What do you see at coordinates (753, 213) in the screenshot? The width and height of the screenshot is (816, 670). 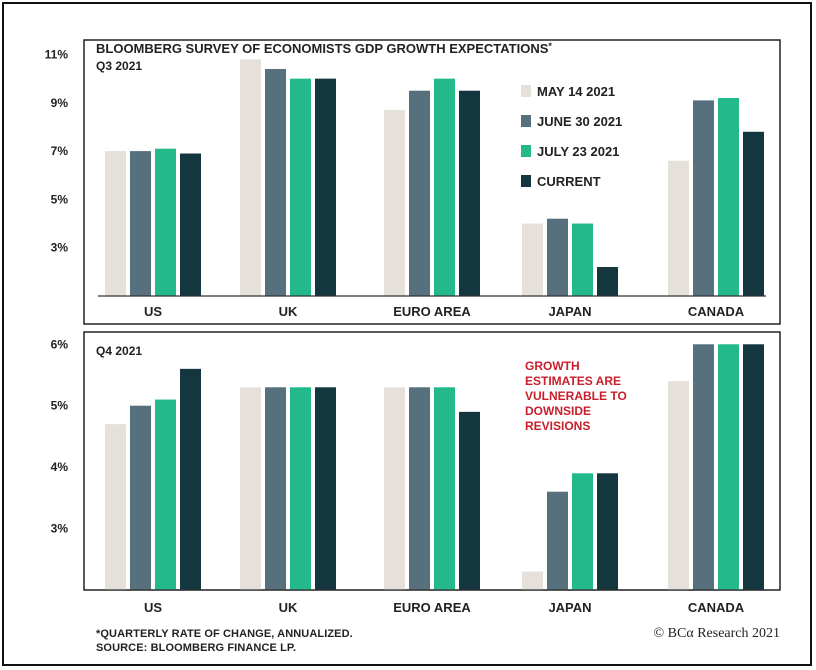 I see `bar-p1-canada-current` at bounding box center [753, 213].